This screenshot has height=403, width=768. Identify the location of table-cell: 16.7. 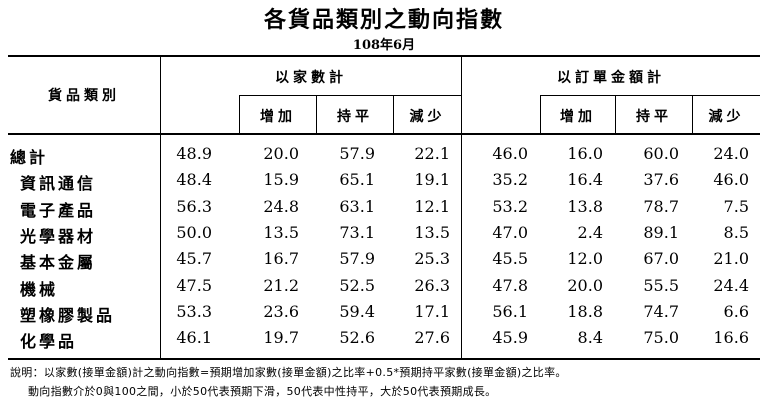
(281, 258).